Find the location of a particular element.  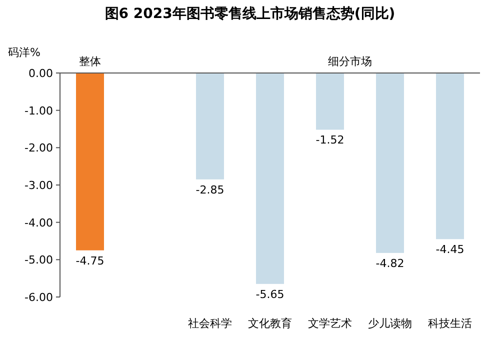

data-label: -4.45 is located at coordinates (450, 249).